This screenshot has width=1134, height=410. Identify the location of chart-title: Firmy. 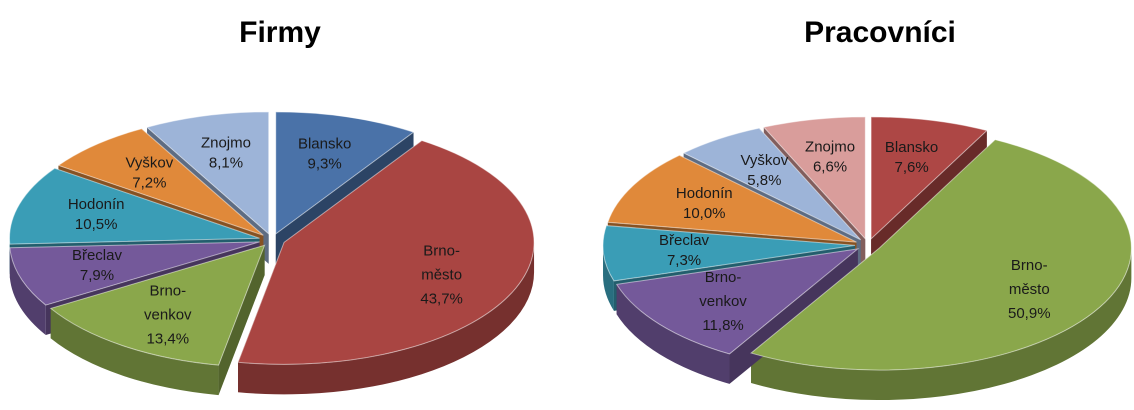
(280, 32).